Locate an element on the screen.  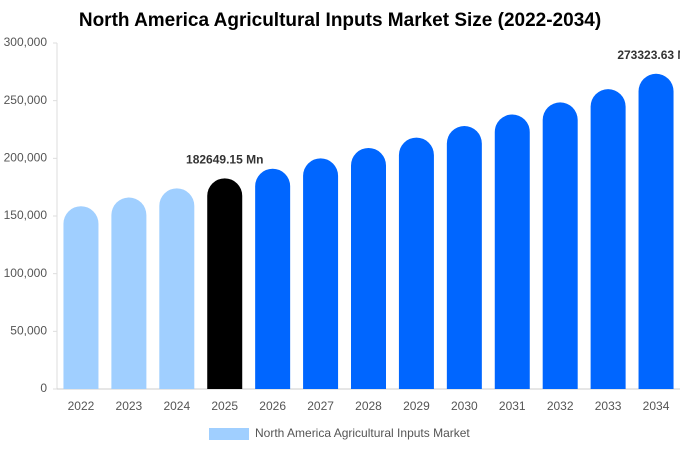
x-tick-label: 2033 is located at coordinates (608, 406).